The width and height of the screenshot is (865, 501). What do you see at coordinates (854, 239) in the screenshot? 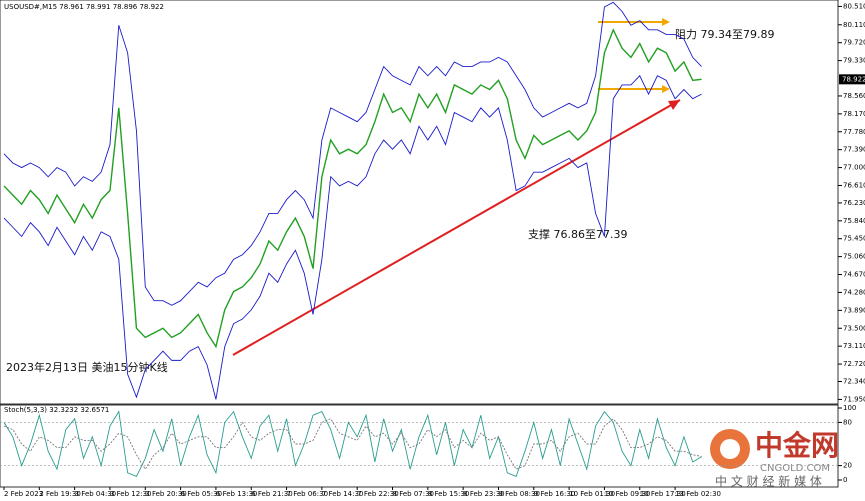
I see `y-tick-label: 75.450` at bounding box center [854, 239].